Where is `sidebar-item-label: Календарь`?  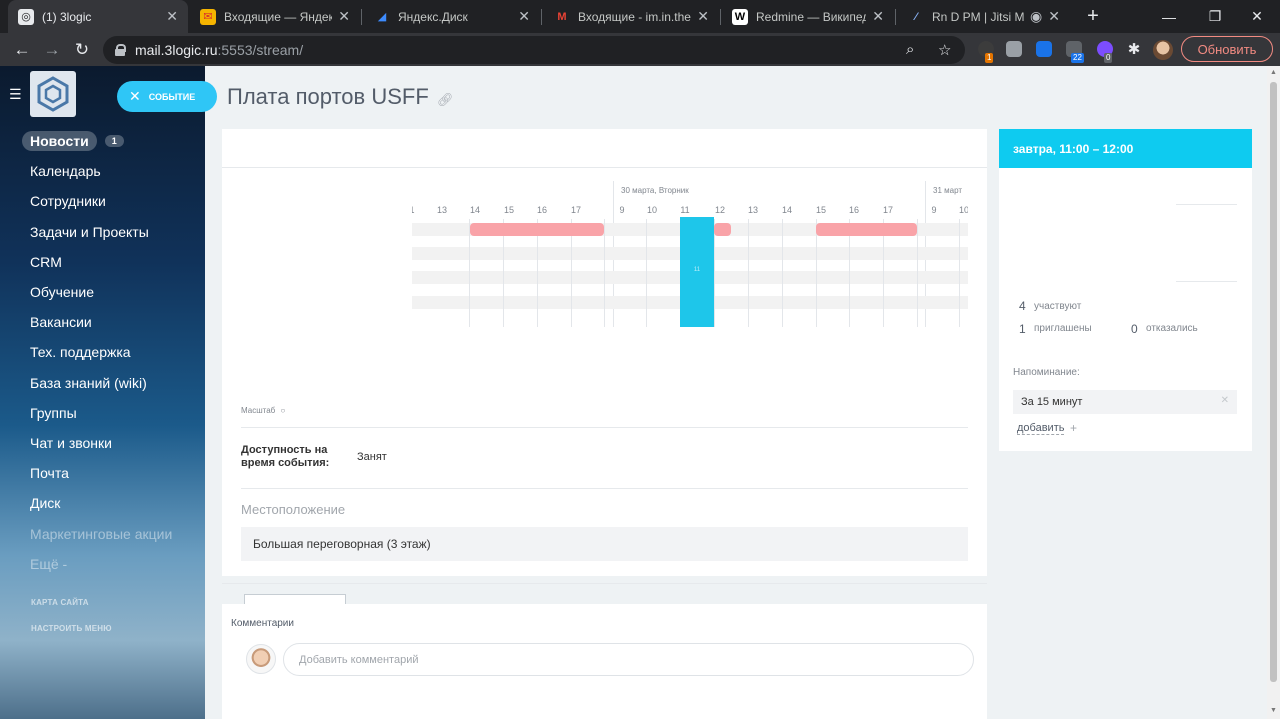
sidebar-item-label: Календарь is located at coordinates (65, 171).